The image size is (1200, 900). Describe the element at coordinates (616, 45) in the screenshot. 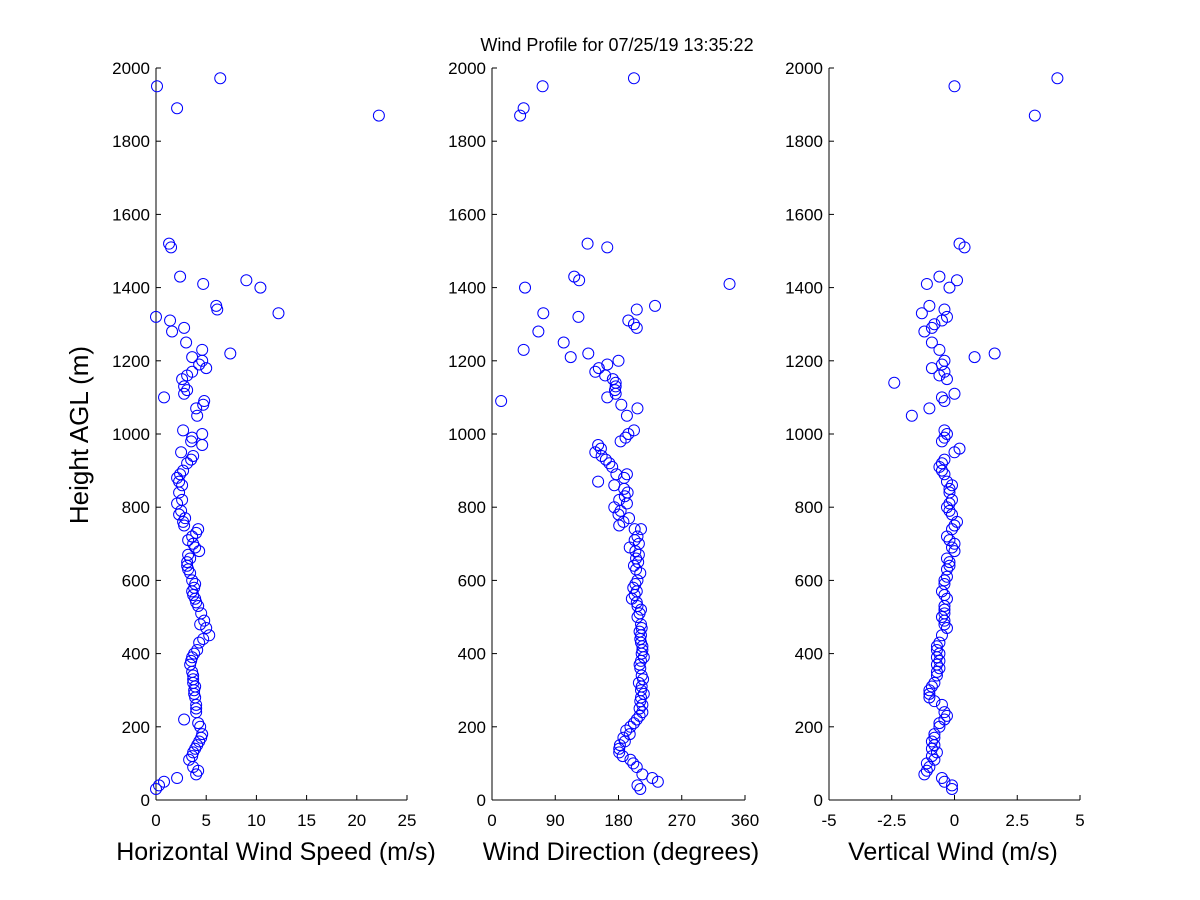

I see `figure-title: Wind Profile for 07/25/19 13:35:22` at that location.